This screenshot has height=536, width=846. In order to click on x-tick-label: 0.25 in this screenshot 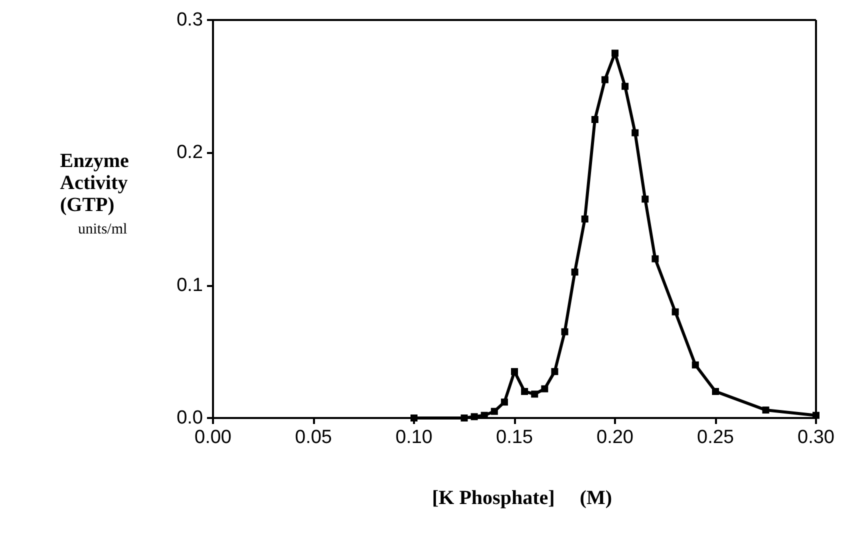, I will do `click(715, 437)`.